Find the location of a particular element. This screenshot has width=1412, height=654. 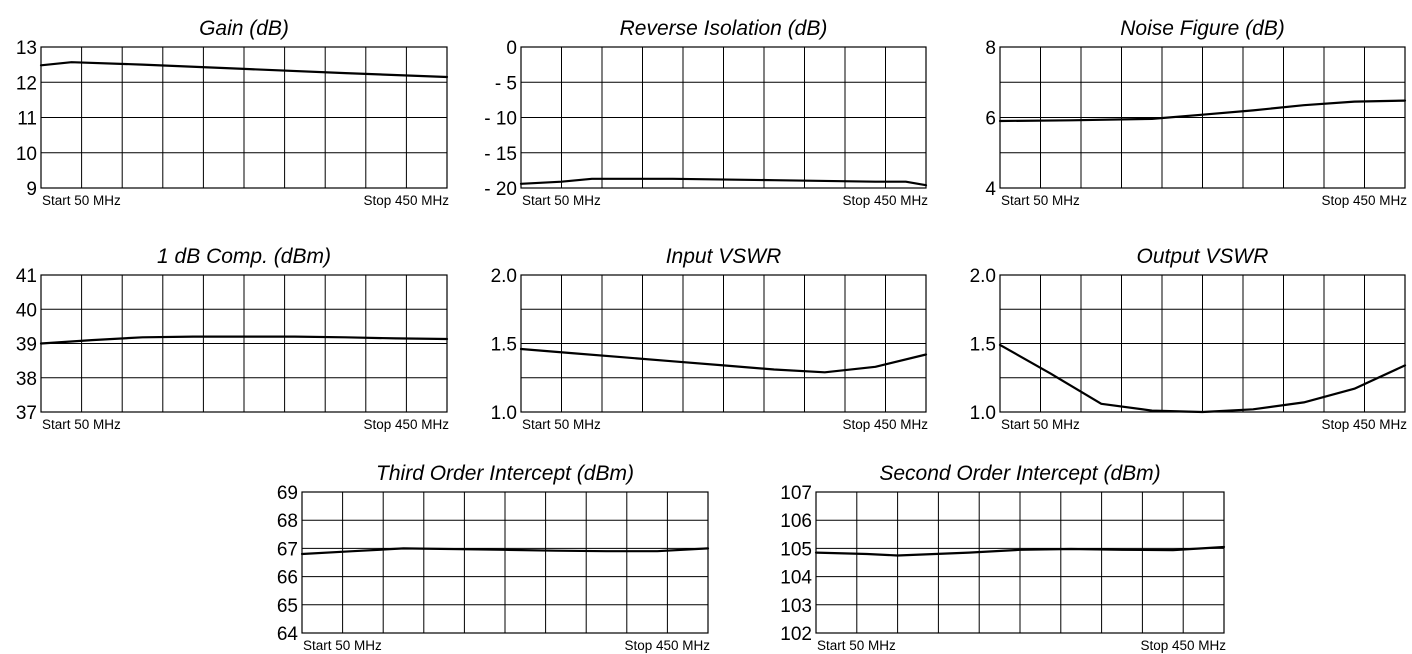

y-tick-label: 104 is located at coordinates (796, 578).